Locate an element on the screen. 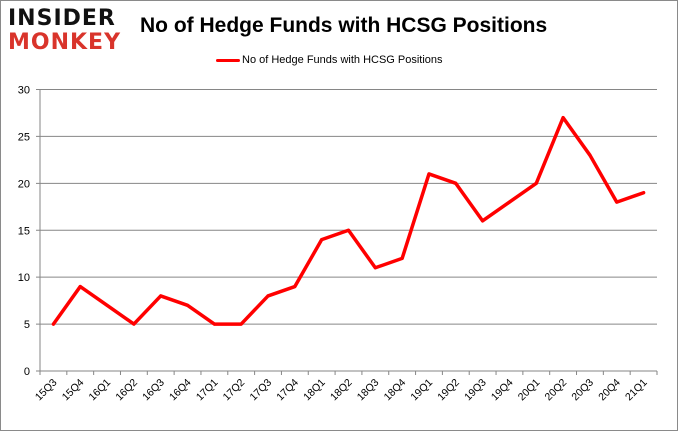 Image resolution: width=678 pixels, height=431 pixels. x-tick-label: 19Q2 is located at coordinates (448, 390).